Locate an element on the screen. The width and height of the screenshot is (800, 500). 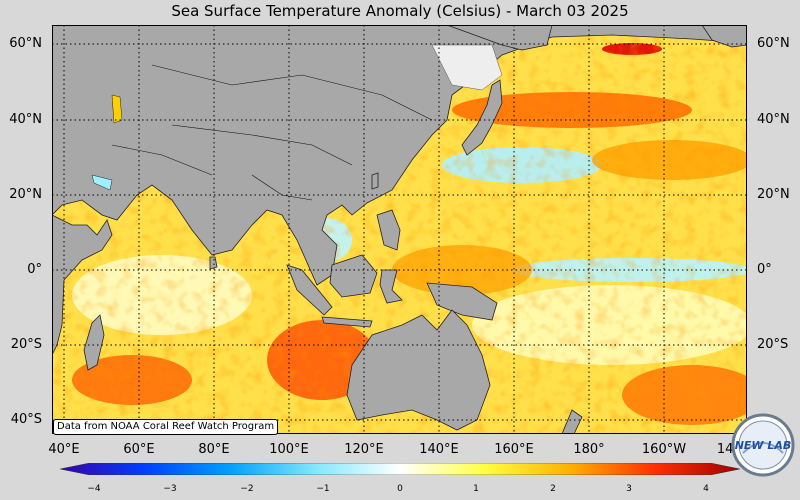
lat-label-left-60n: 60°N is located at coordinates (25, 43).